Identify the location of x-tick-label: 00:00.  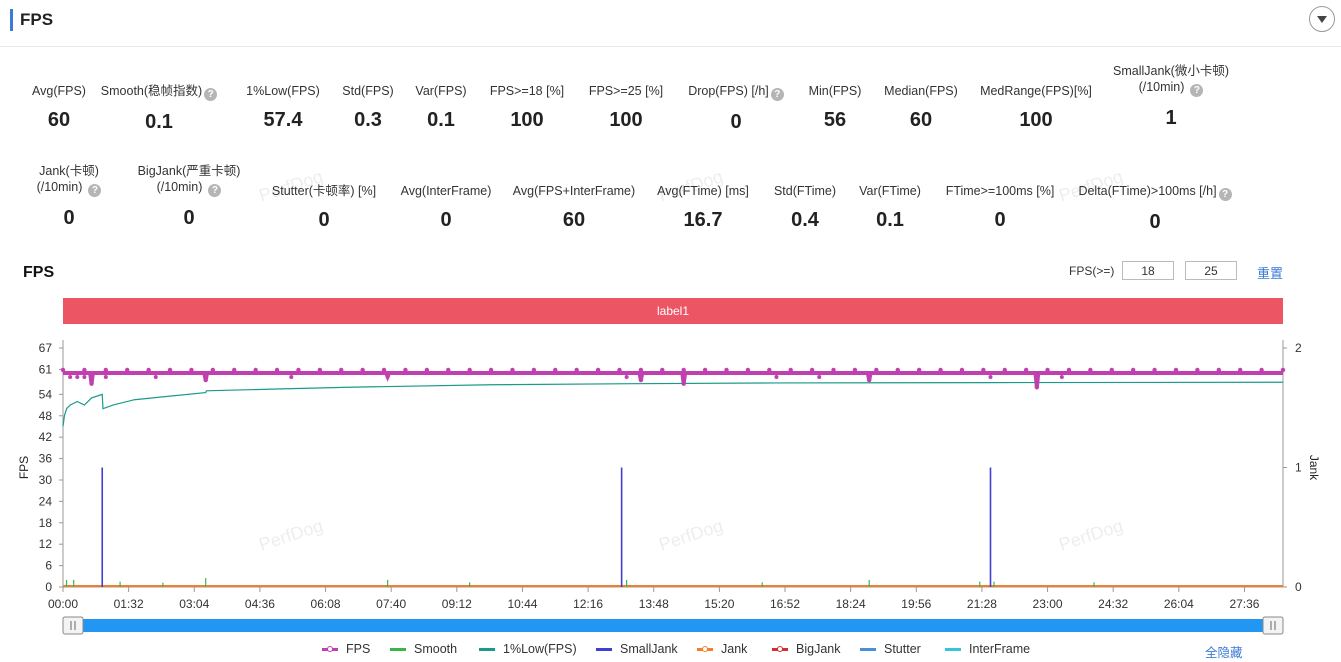
(63, 604).